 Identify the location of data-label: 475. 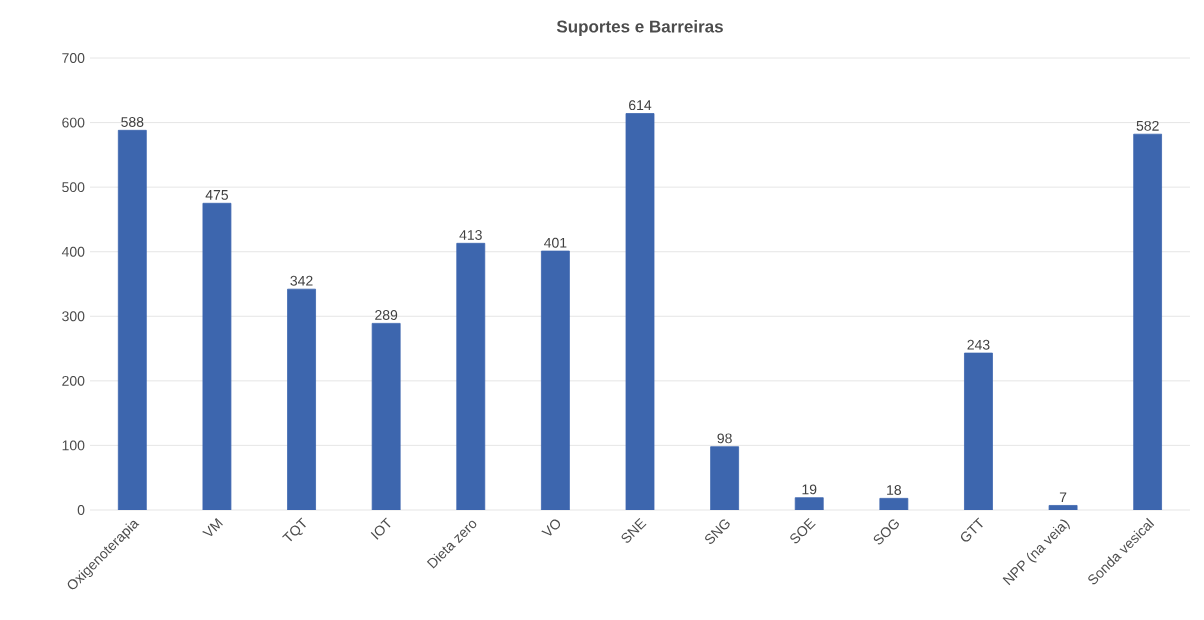
(217, 195).